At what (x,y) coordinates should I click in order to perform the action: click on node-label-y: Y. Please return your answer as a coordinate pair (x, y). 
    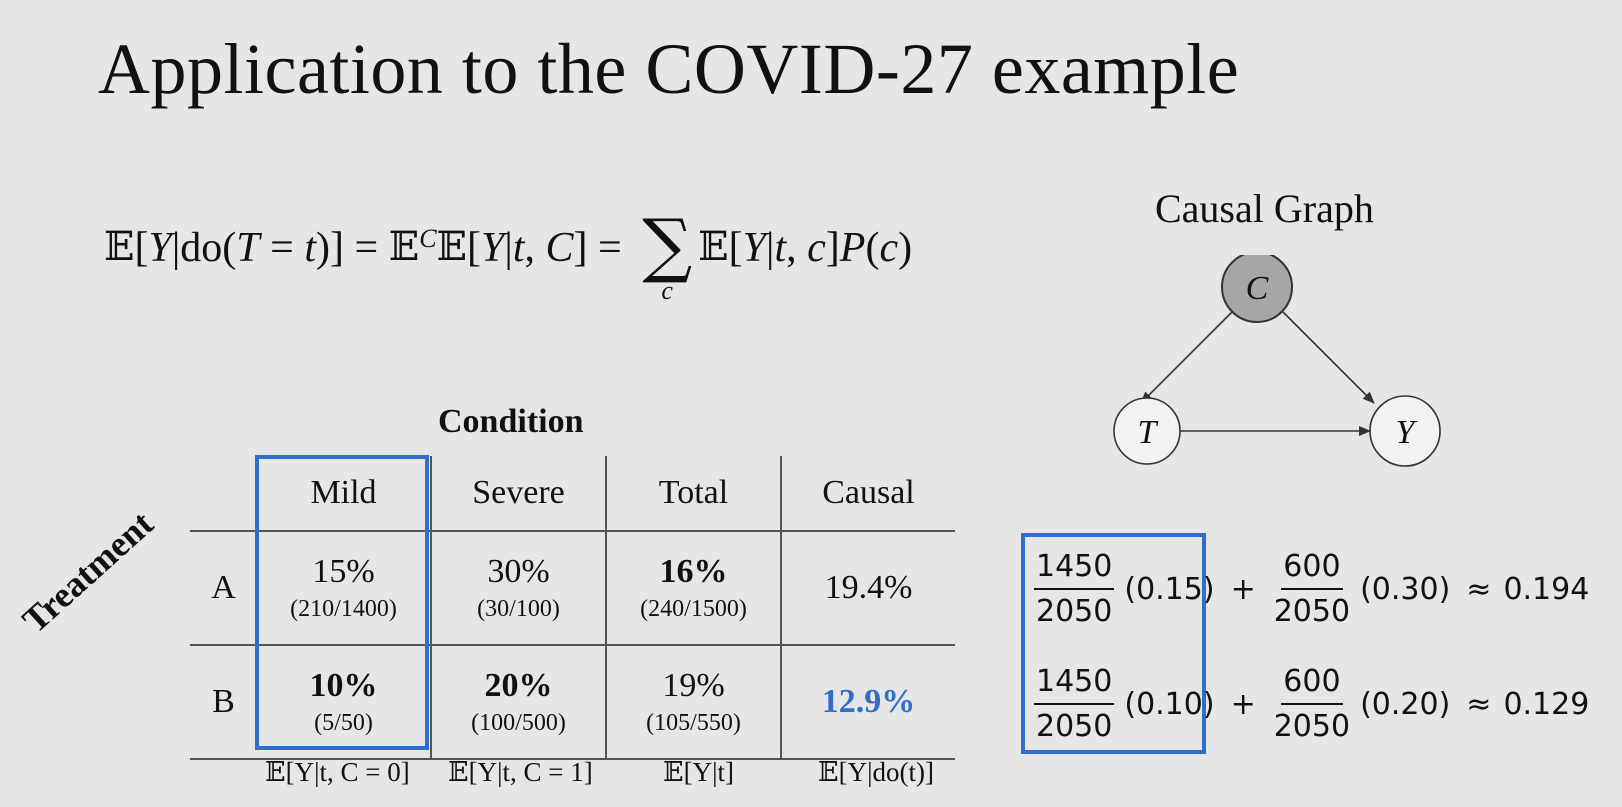
    Looking at the image, I should click on (1407, 432).